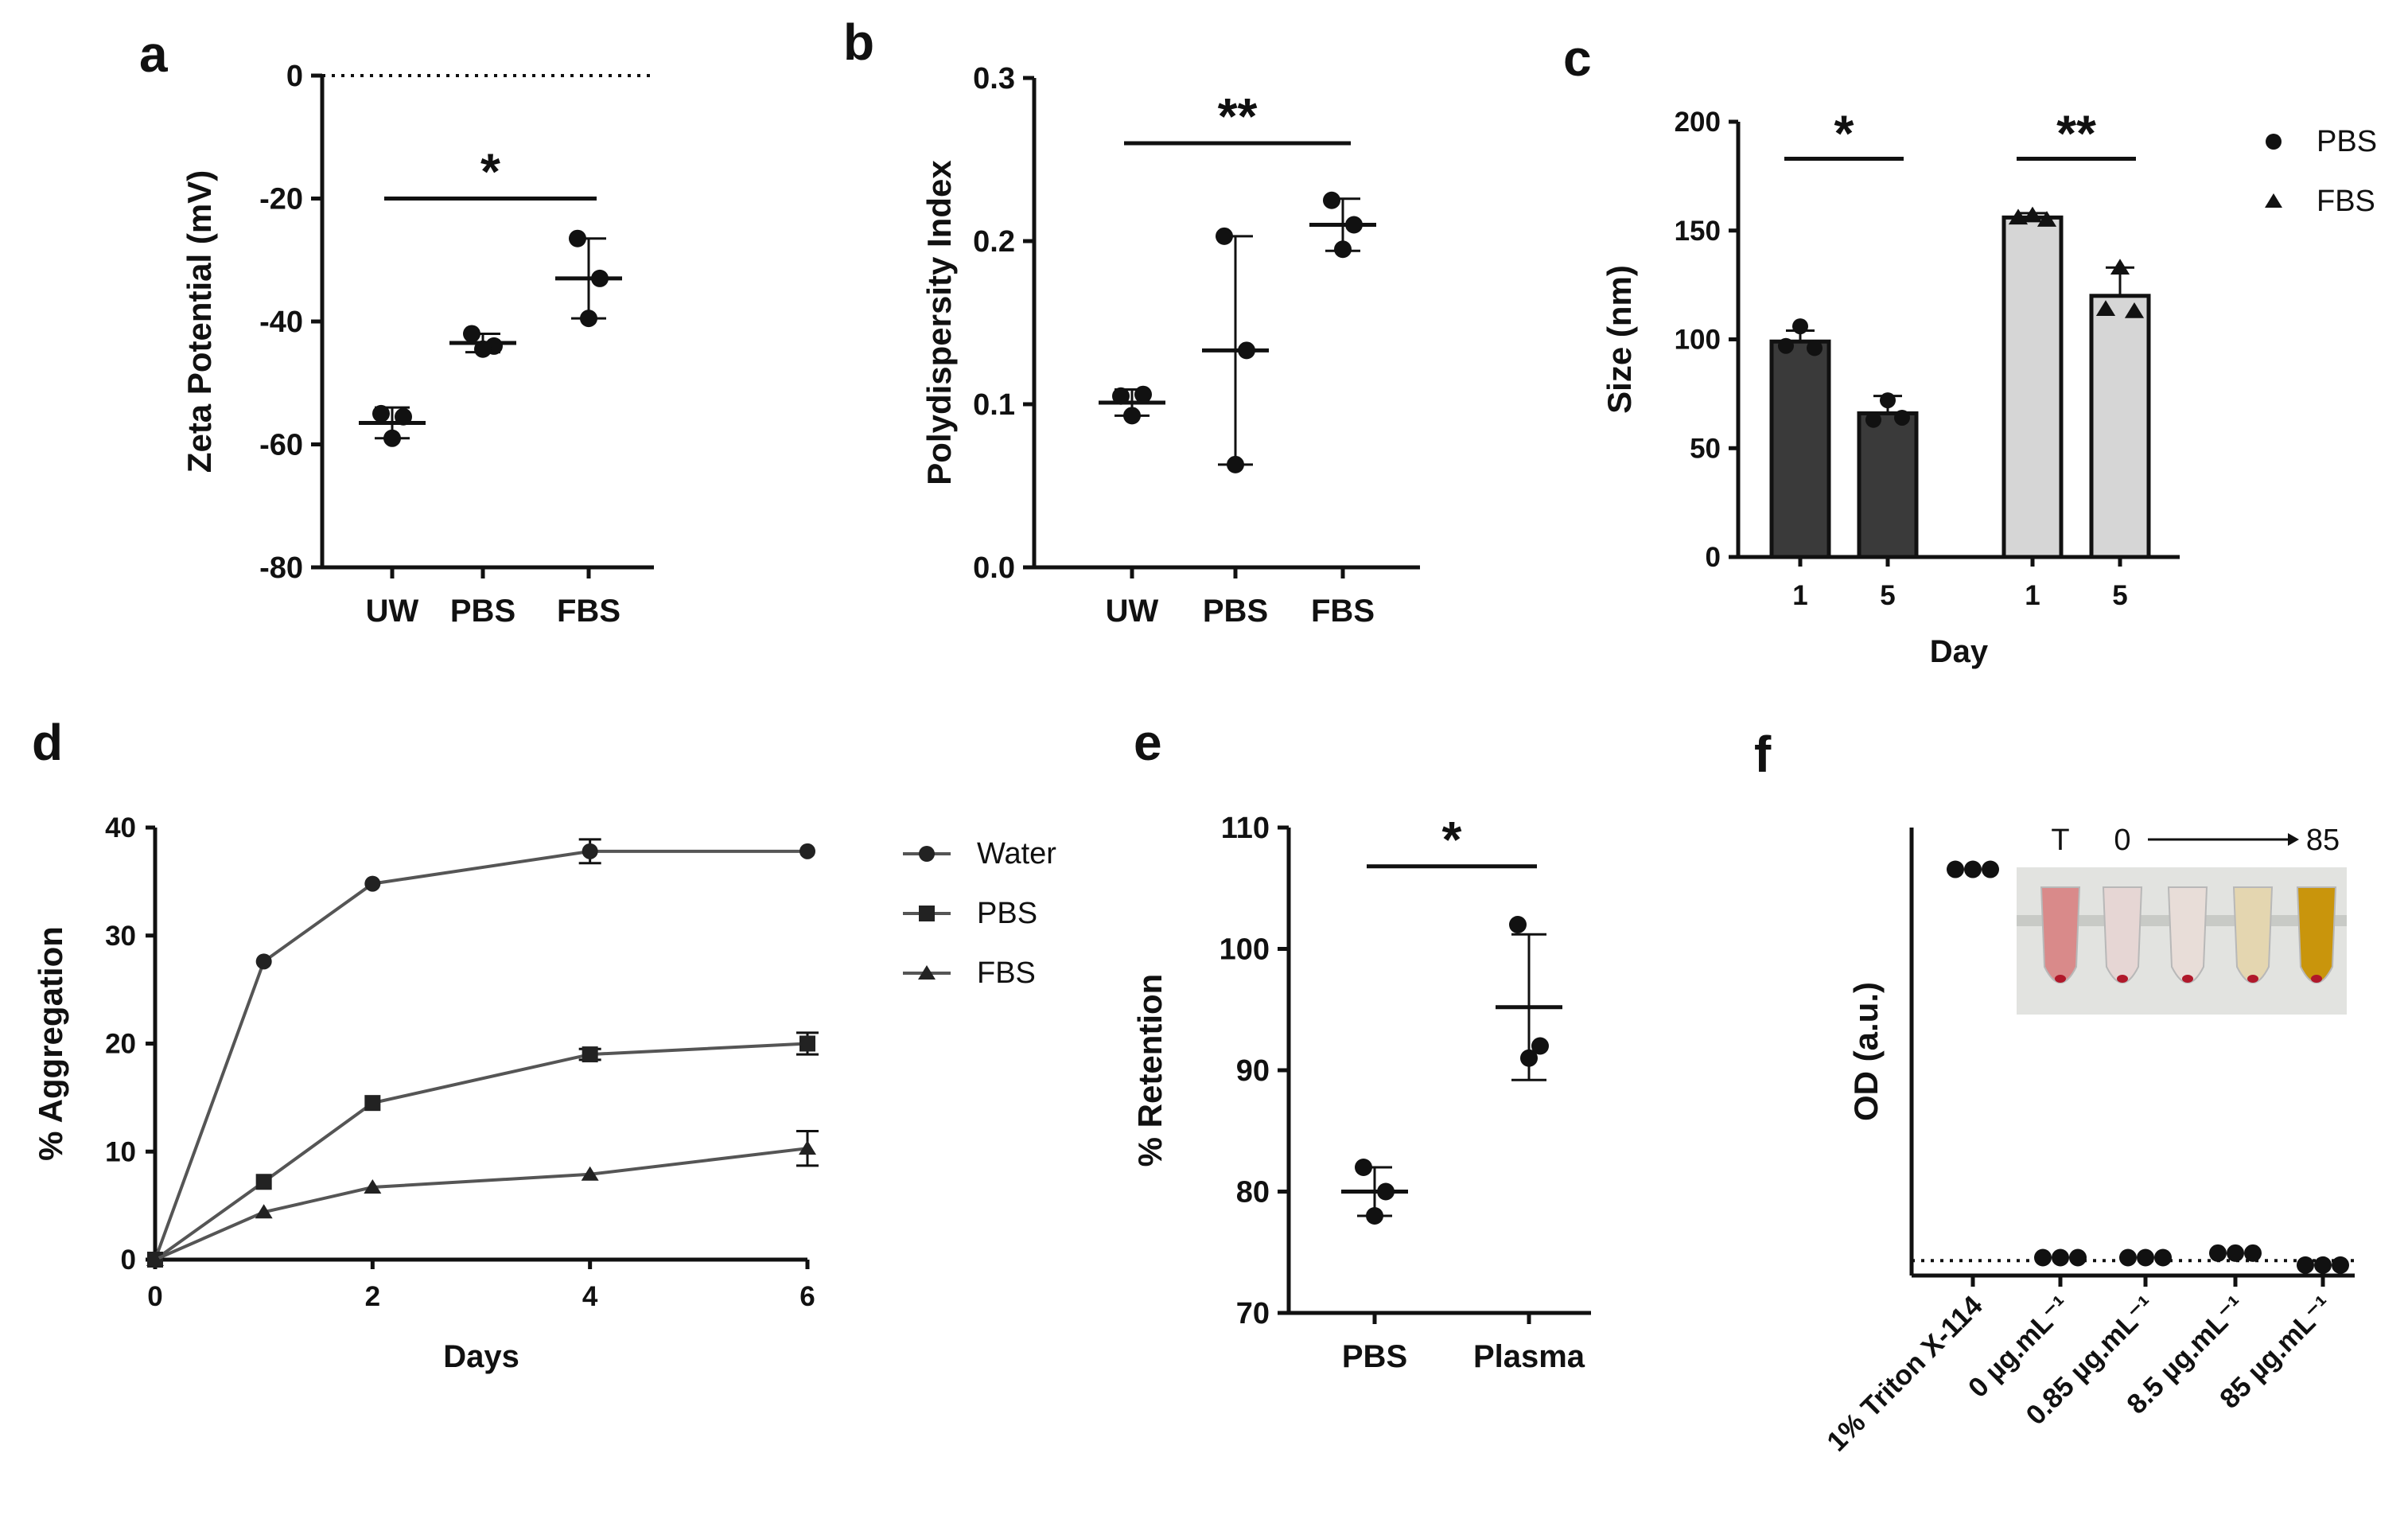  I want to click on x-tick-label: FBS, so click(588, 611).